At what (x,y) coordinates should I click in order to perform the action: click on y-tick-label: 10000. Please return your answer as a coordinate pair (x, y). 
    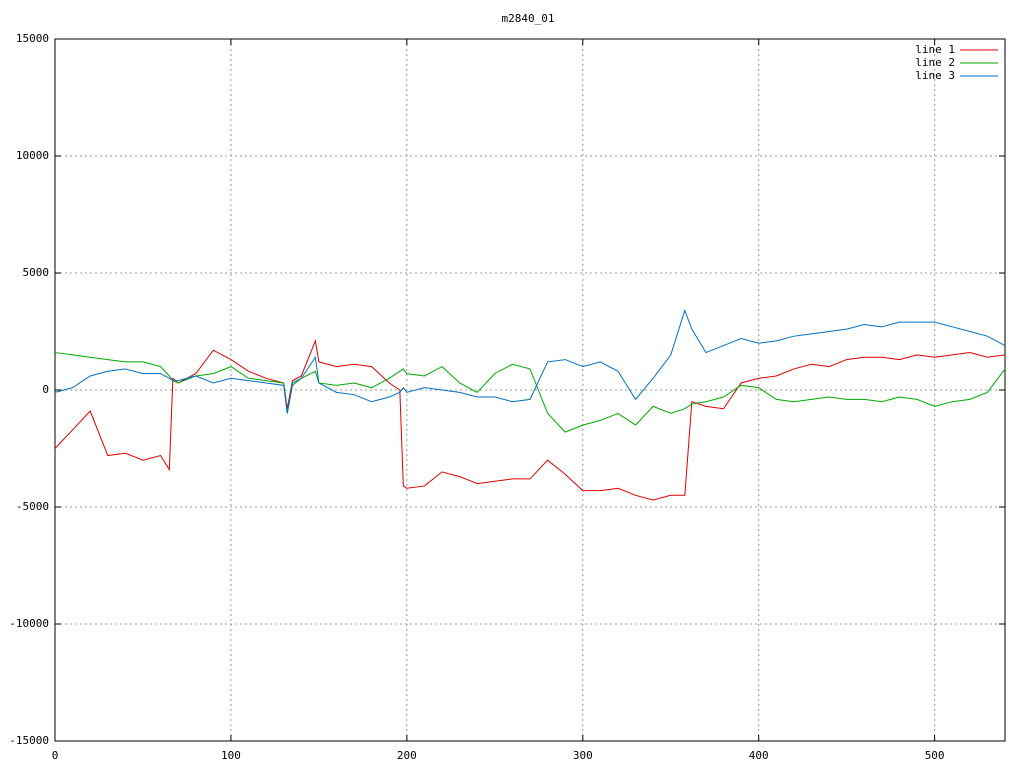
    Looking at the image, I should click on (32, 155).